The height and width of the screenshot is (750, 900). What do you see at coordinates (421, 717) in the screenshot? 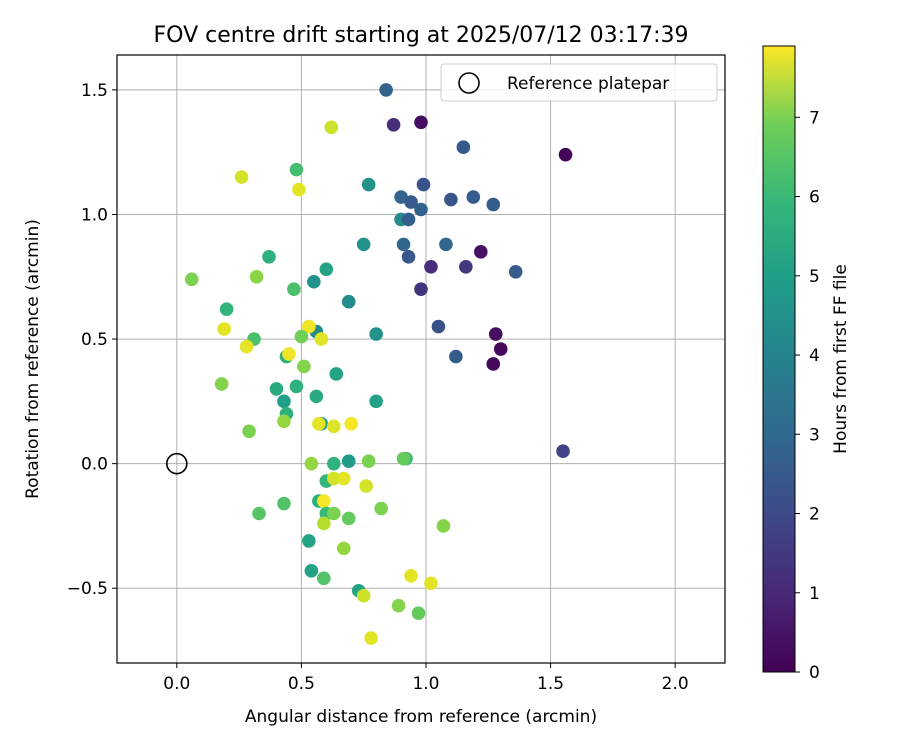
I see `x-axis-label: Angular distance from reference (arcmin)` at bounding box center [421, 717].